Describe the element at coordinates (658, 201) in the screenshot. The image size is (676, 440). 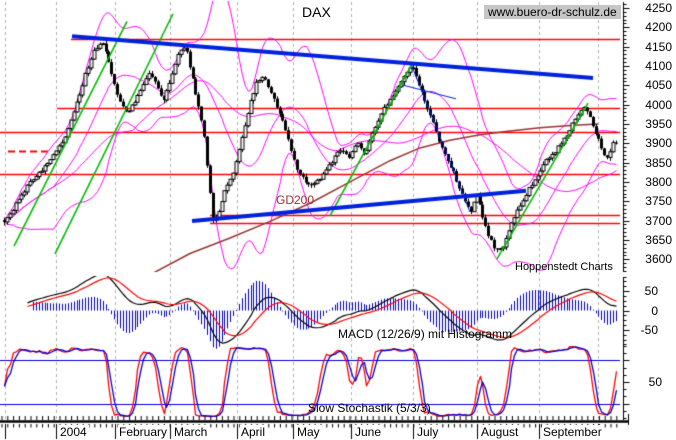
I see `price-axis-label: 3750` at that location.